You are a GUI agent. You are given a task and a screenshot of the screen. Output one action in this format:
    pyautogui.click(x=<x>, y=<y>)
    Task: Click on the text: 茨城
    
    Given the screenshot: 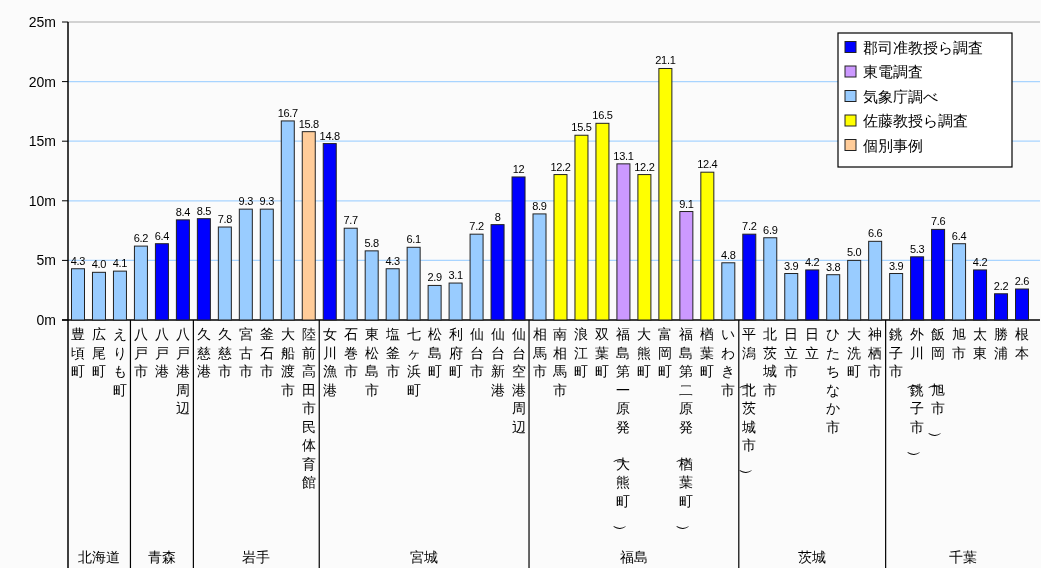 What is the action you would take?
    pyautogui.click(x=812, y=557)
    